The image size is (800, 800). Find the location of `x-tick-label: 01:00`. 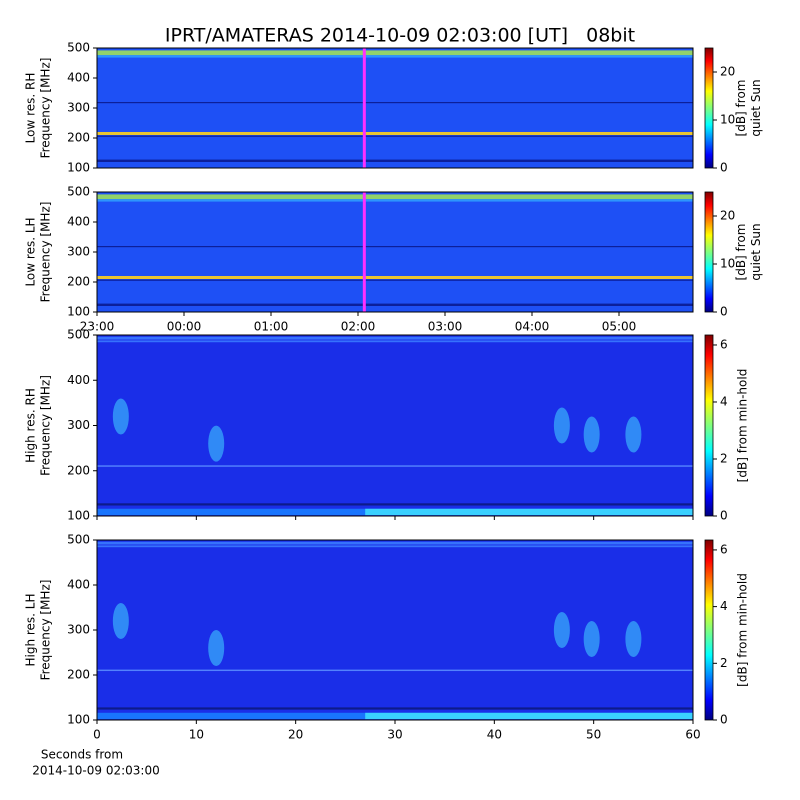

x-tick-label: 01:00 is located at coordinates (271, 327).